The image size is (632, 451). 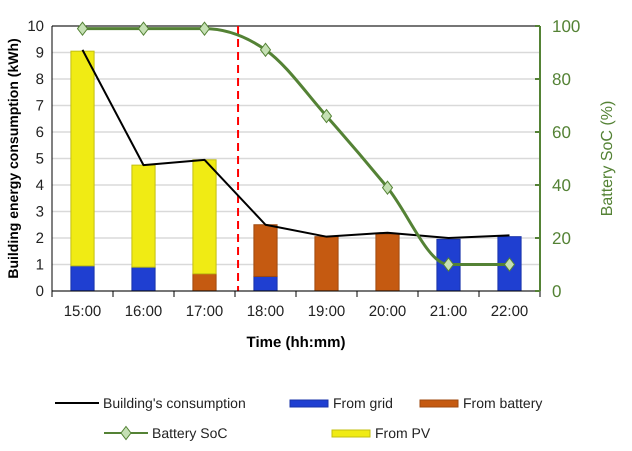 What do you see at coordinates (40, 106) in the screenshot?
I see `y-tick-label: 7` at bounding box center [40, 106].